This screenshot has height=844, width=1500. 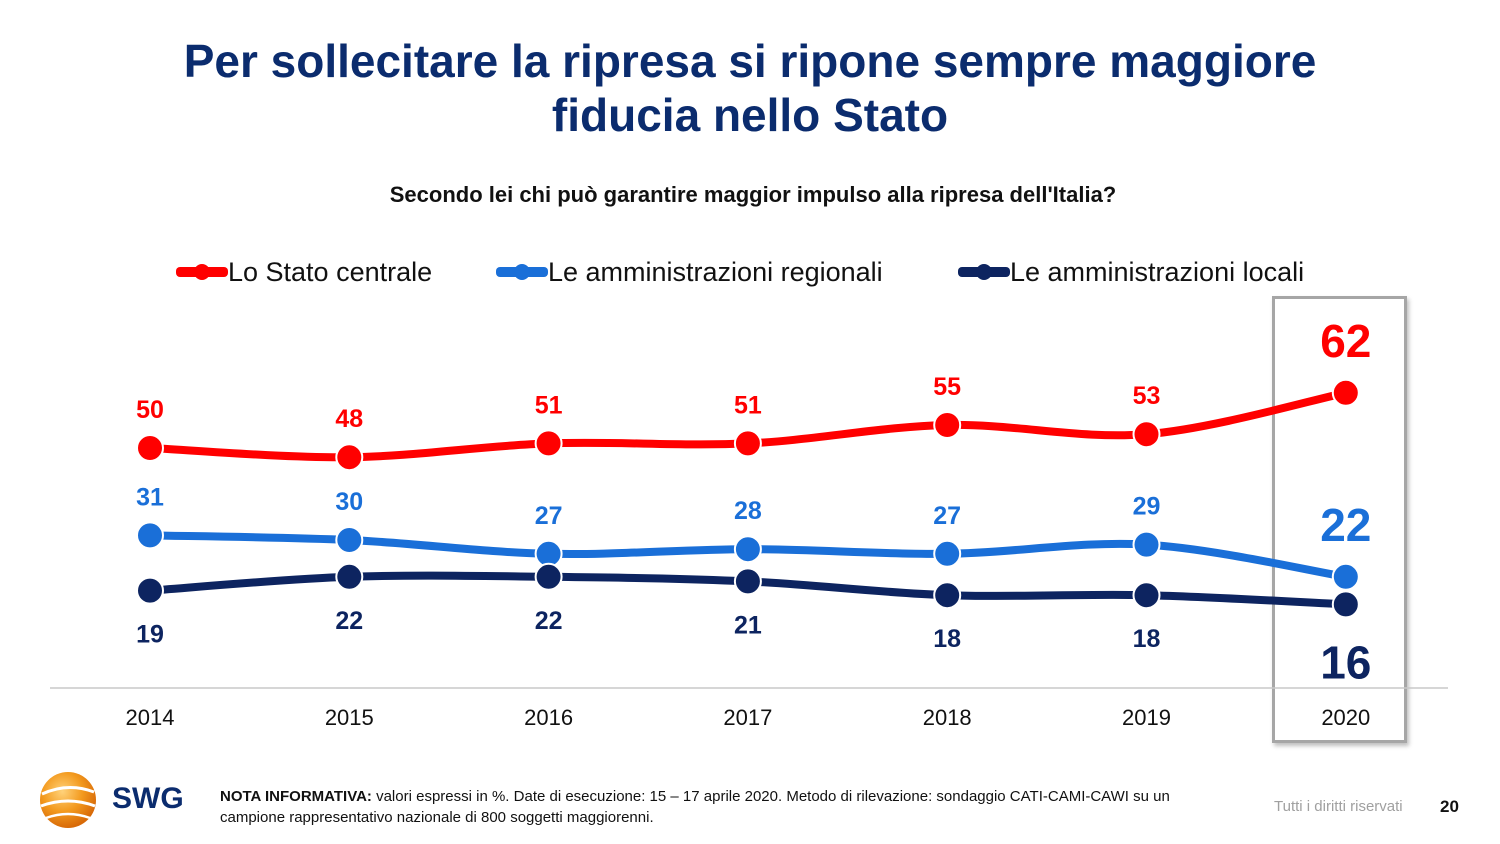 What do you see at coordinates (715, 271) in the screenshot?
I see `legend-label-regionali: Le amministrazioni regionali` at bounding box center [715, 271].